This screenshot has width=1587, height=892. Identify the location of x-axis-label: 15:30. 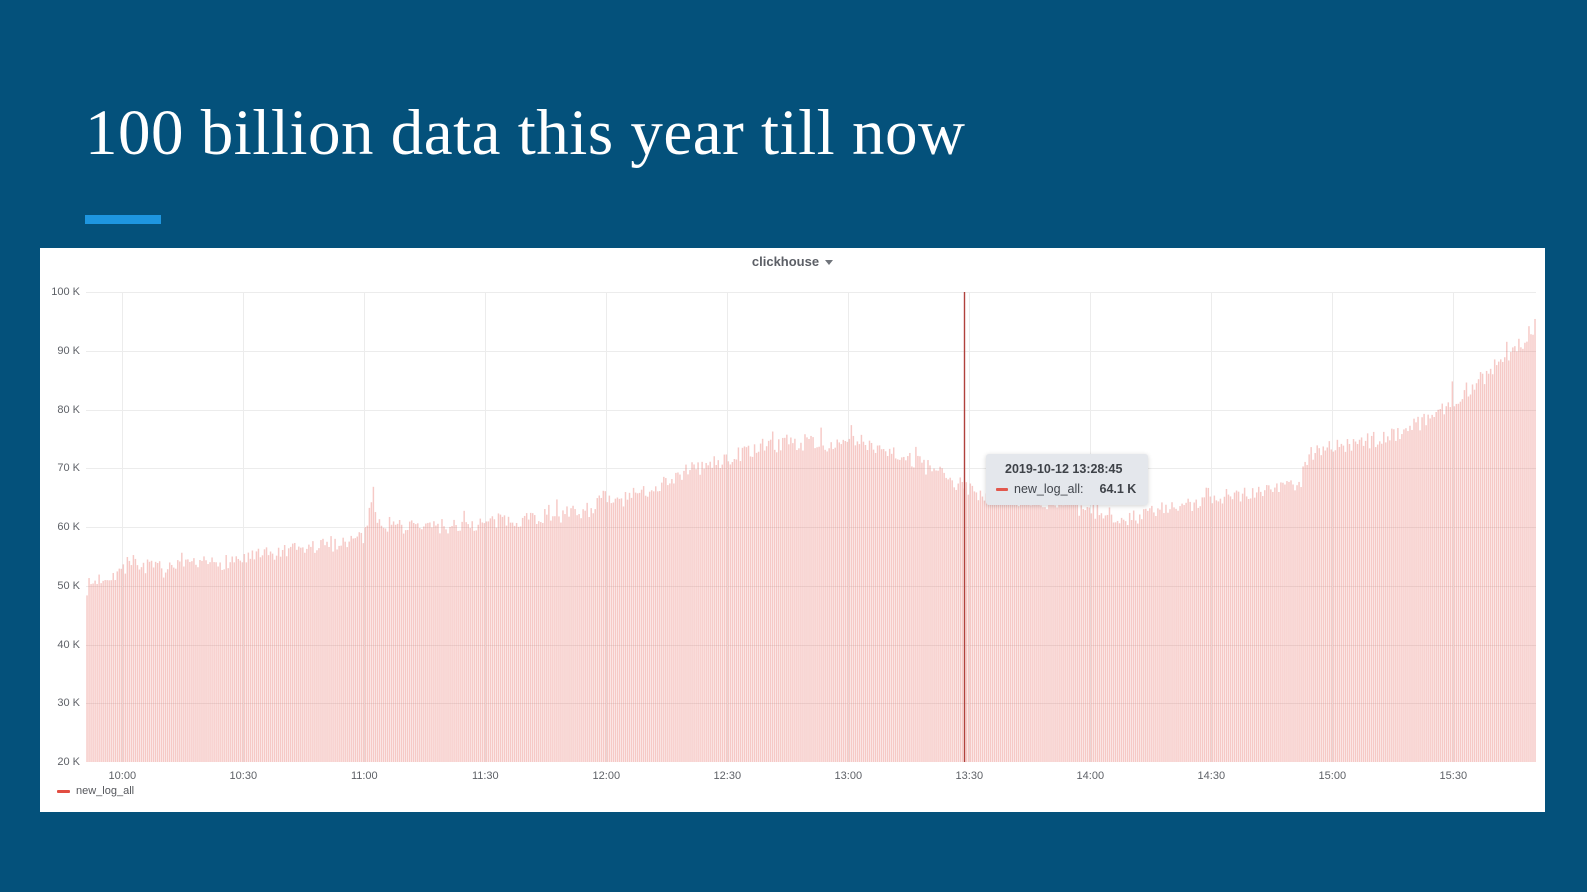
(1453, 776).